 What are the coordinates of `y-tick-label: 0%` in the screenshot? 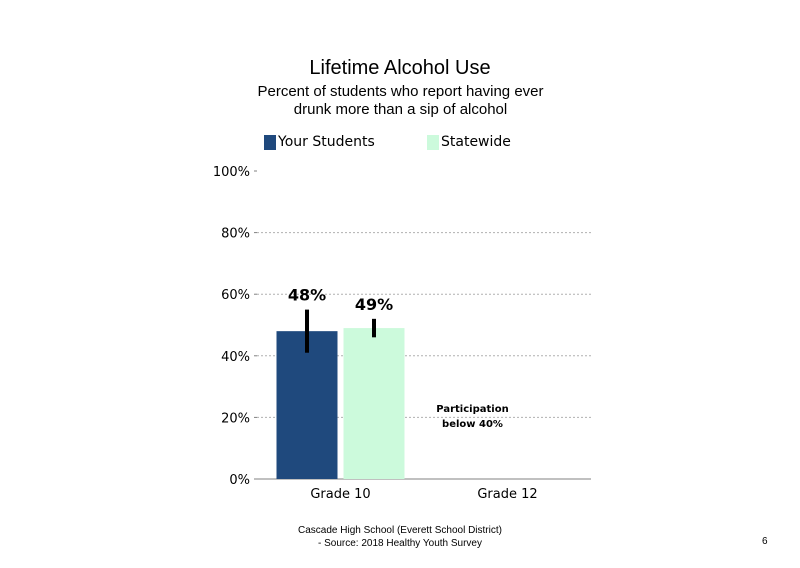 It's located at (239, 480).